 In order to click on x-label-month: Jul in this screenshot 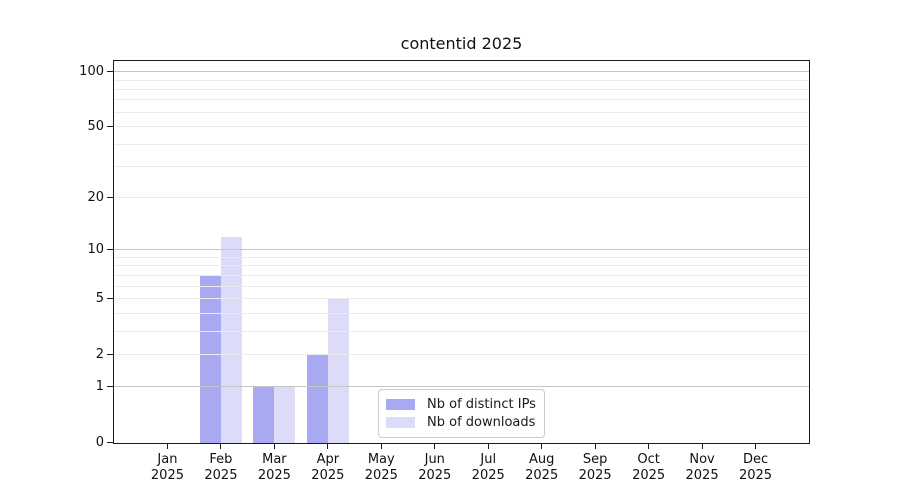, I will do `click(488, 459)`.